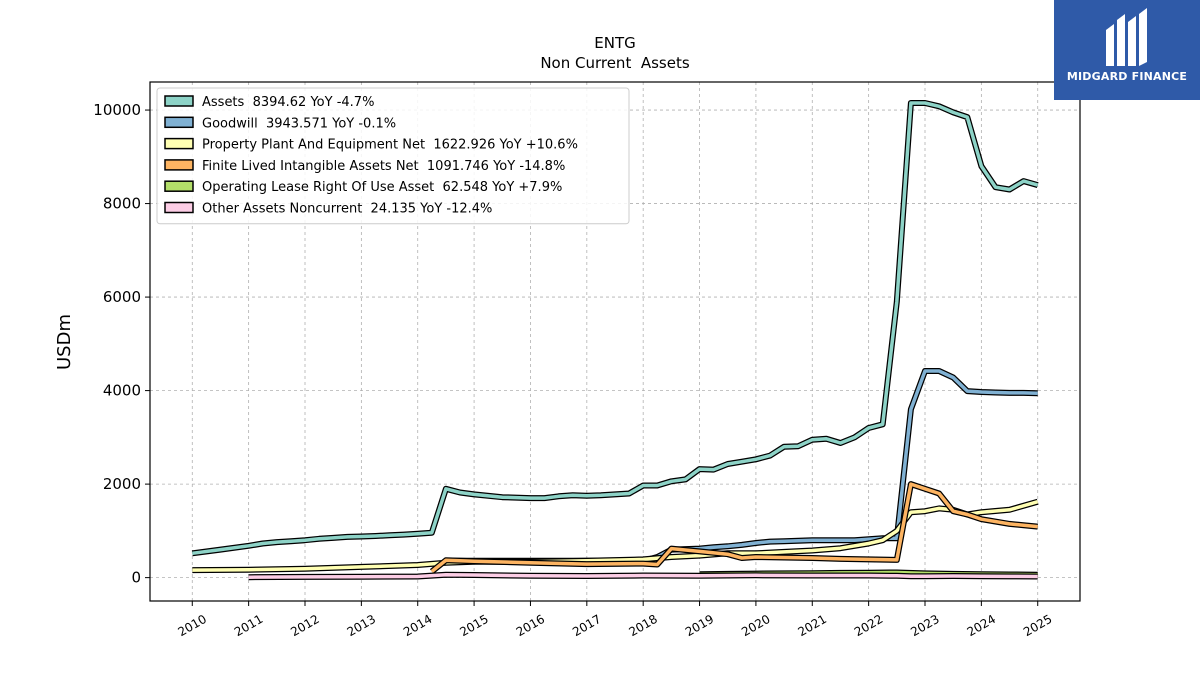  I want to click on x-tick-label: 2016, so click(530, 625).